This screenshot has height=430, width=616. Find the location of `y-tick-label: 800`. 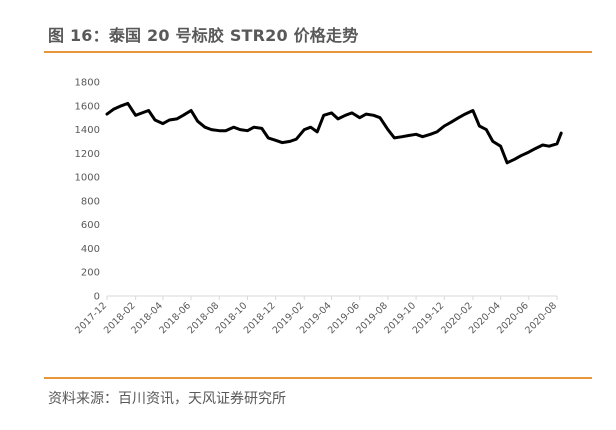

y-tick-label: 800 is located at coordinates (90, 201).